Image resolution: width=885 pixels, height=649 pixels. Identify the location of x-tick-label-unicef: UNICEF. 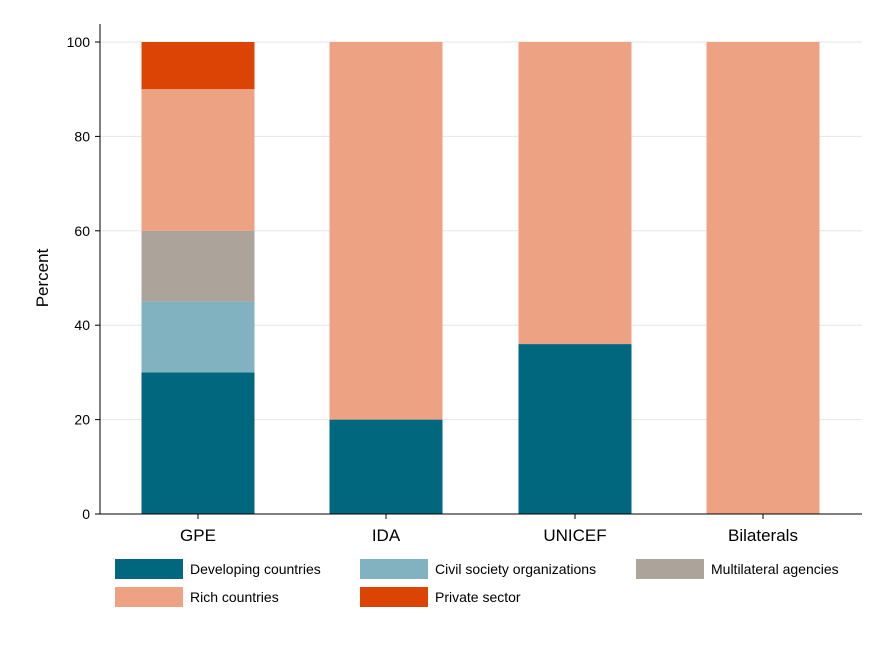
(574, 535).